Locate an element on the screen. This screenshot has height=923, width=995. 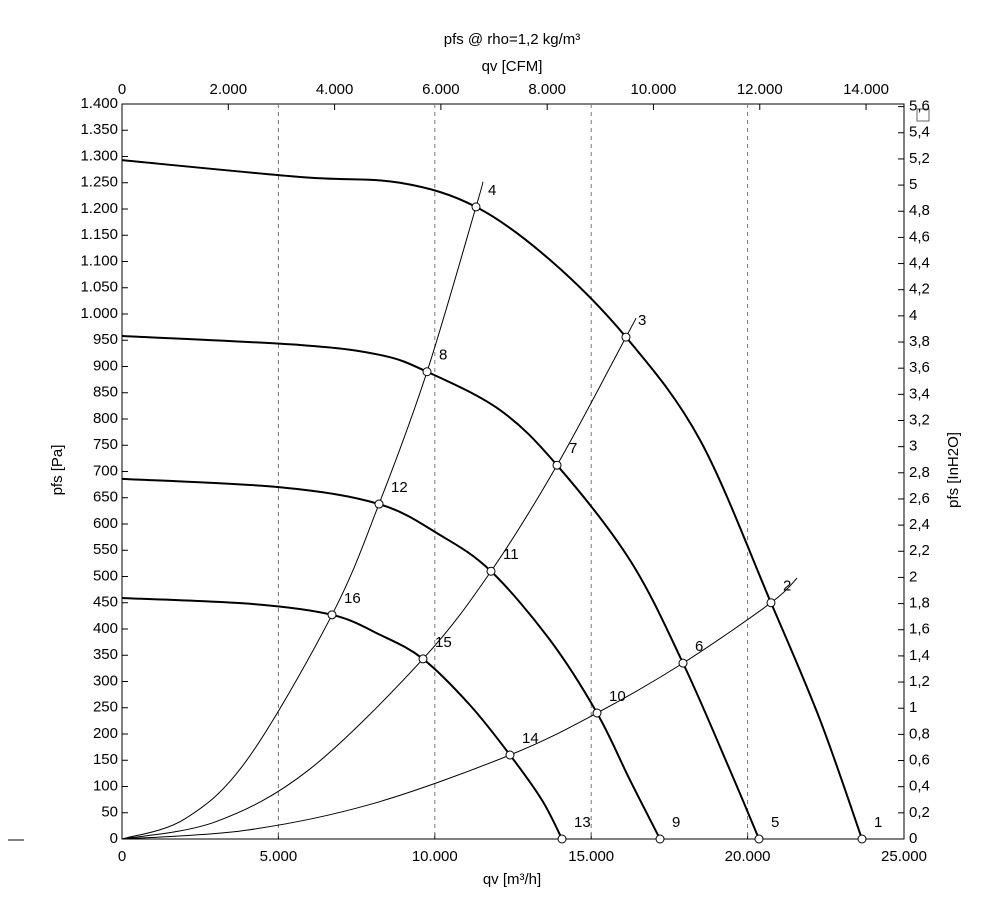
y-tick-label: 800 is located at coordinates (105, 418).